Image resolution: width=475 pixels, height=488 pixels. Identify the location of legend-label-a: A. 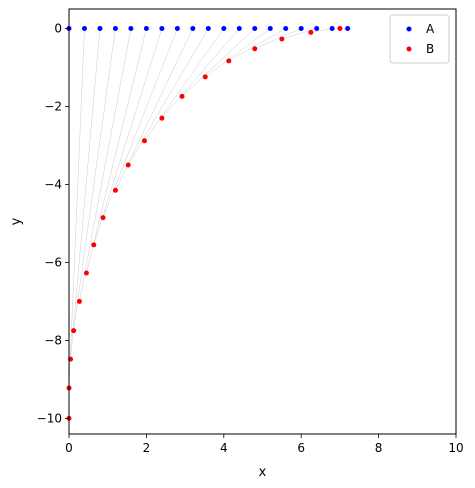
(430, 29).